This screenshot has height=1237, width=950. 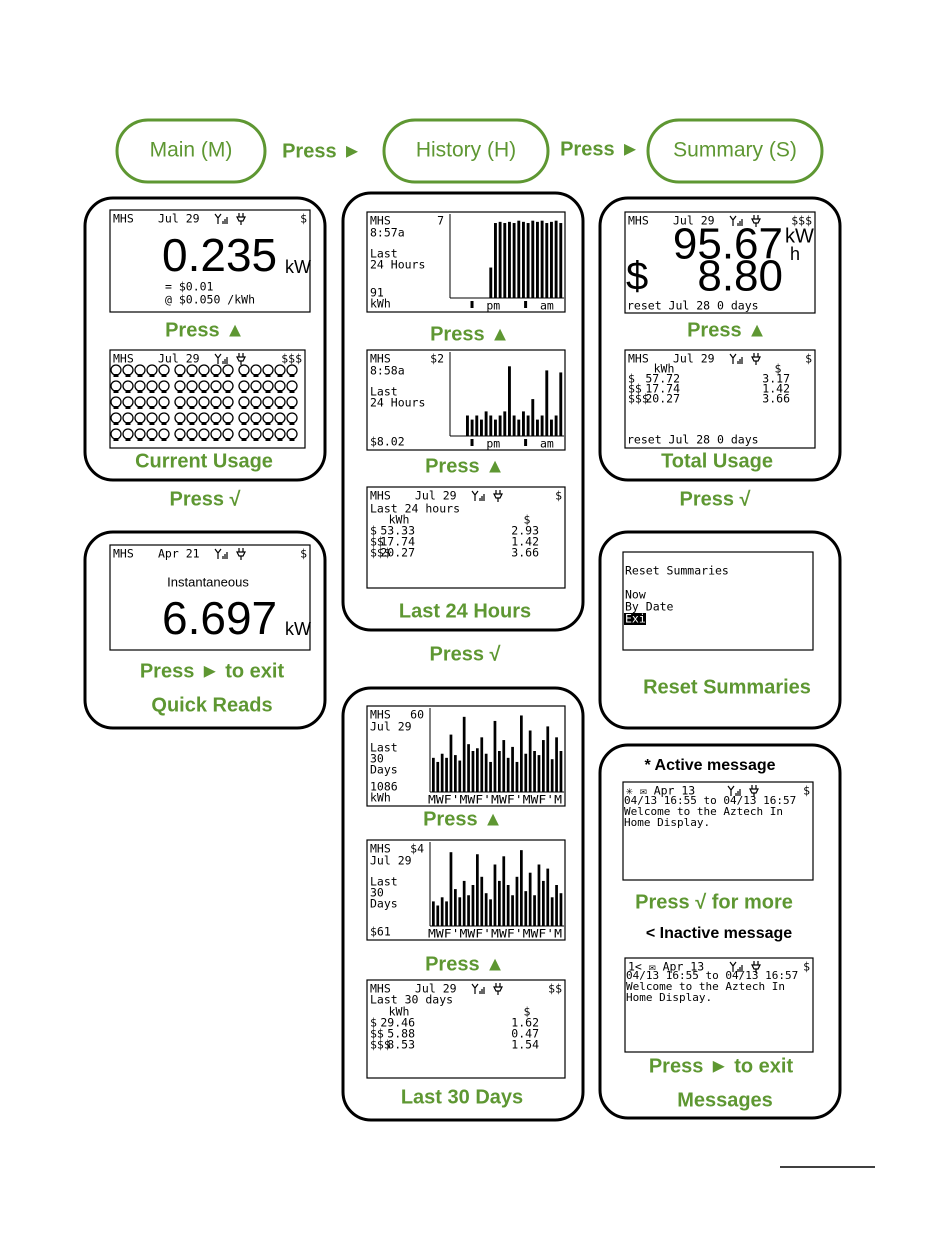 I want to click on tier-label: $$, so click(x=377, y=542).